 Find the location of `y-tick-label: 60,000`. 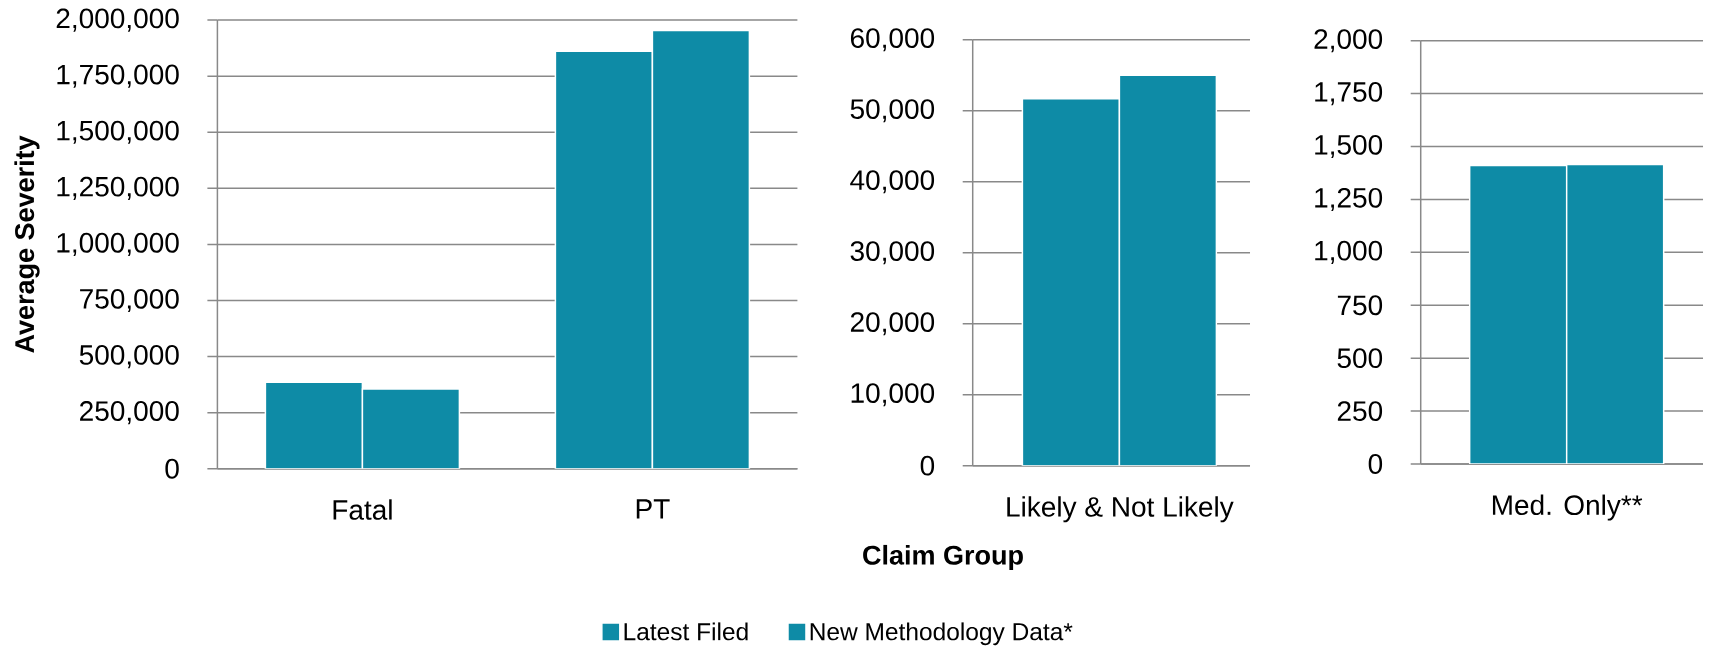

y-tick-label: 60,000 is located at coordinates (892, 40).